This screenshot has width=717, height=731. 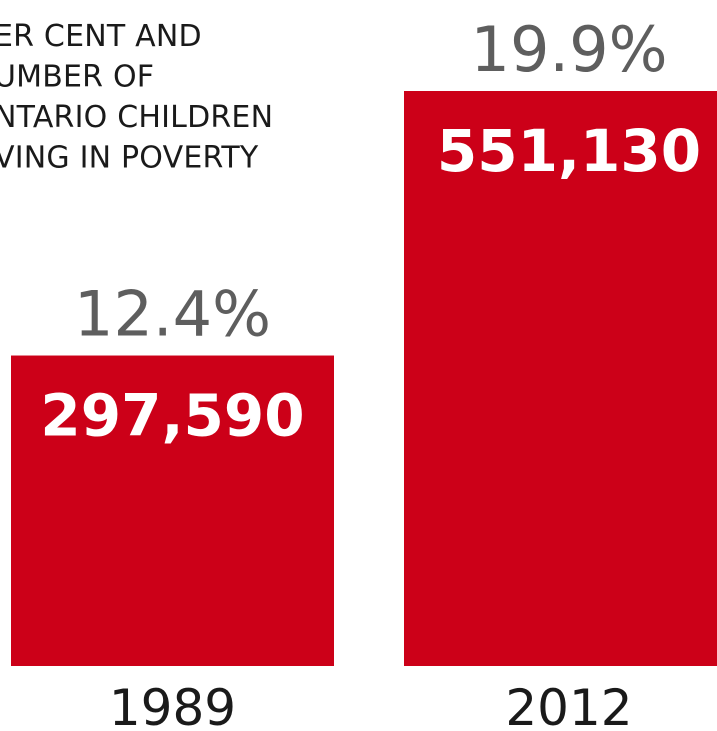 I want to click on count-label-2012: 551,130, so click(x=569, y=151).